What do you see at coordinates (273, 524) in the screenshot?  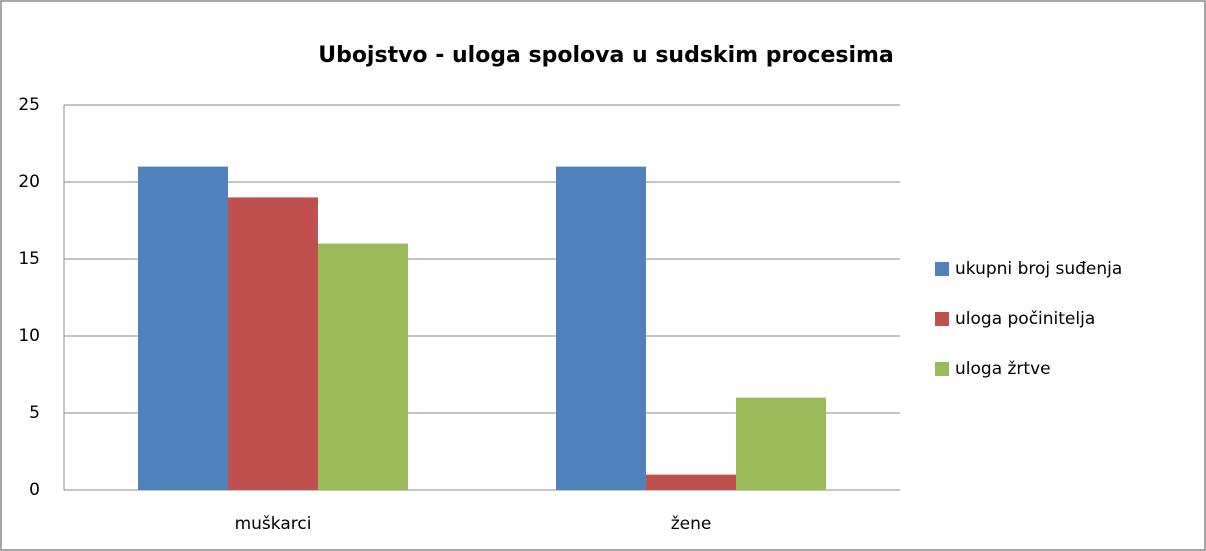 I see `x-tick-label: muškarci` at bounding box center [273, 524].